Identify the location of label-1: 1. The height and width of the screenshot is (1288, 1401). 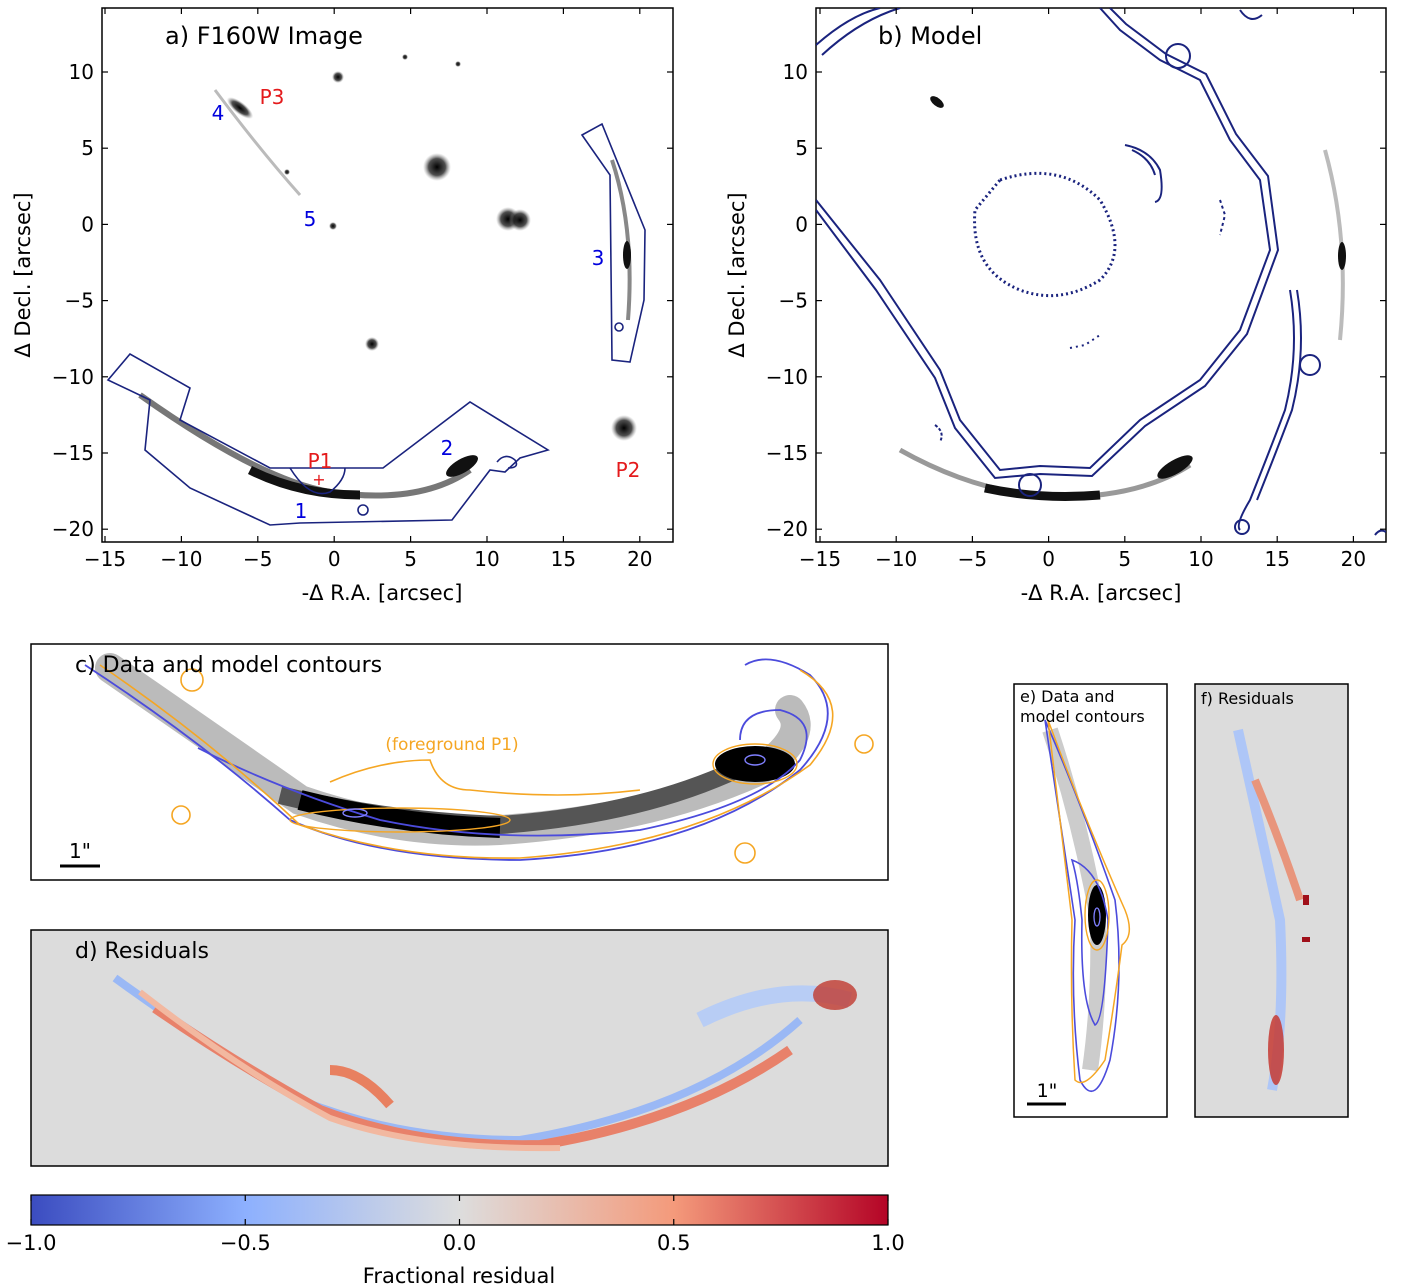
(301, 511).